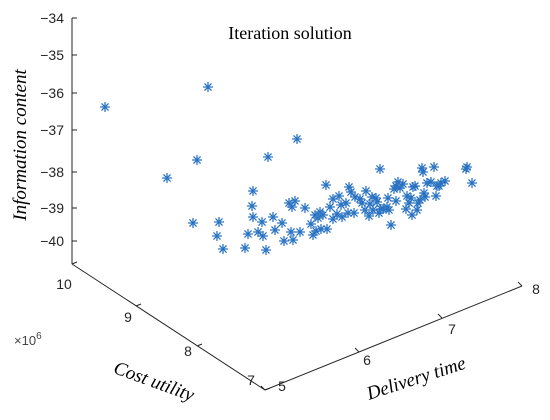 The width and height of the screenshot is (550, 420). What do you see at coordinates (251, 380) in the screenshot?
I see `y-tick-label: 7` at bounding box center [251, 380].